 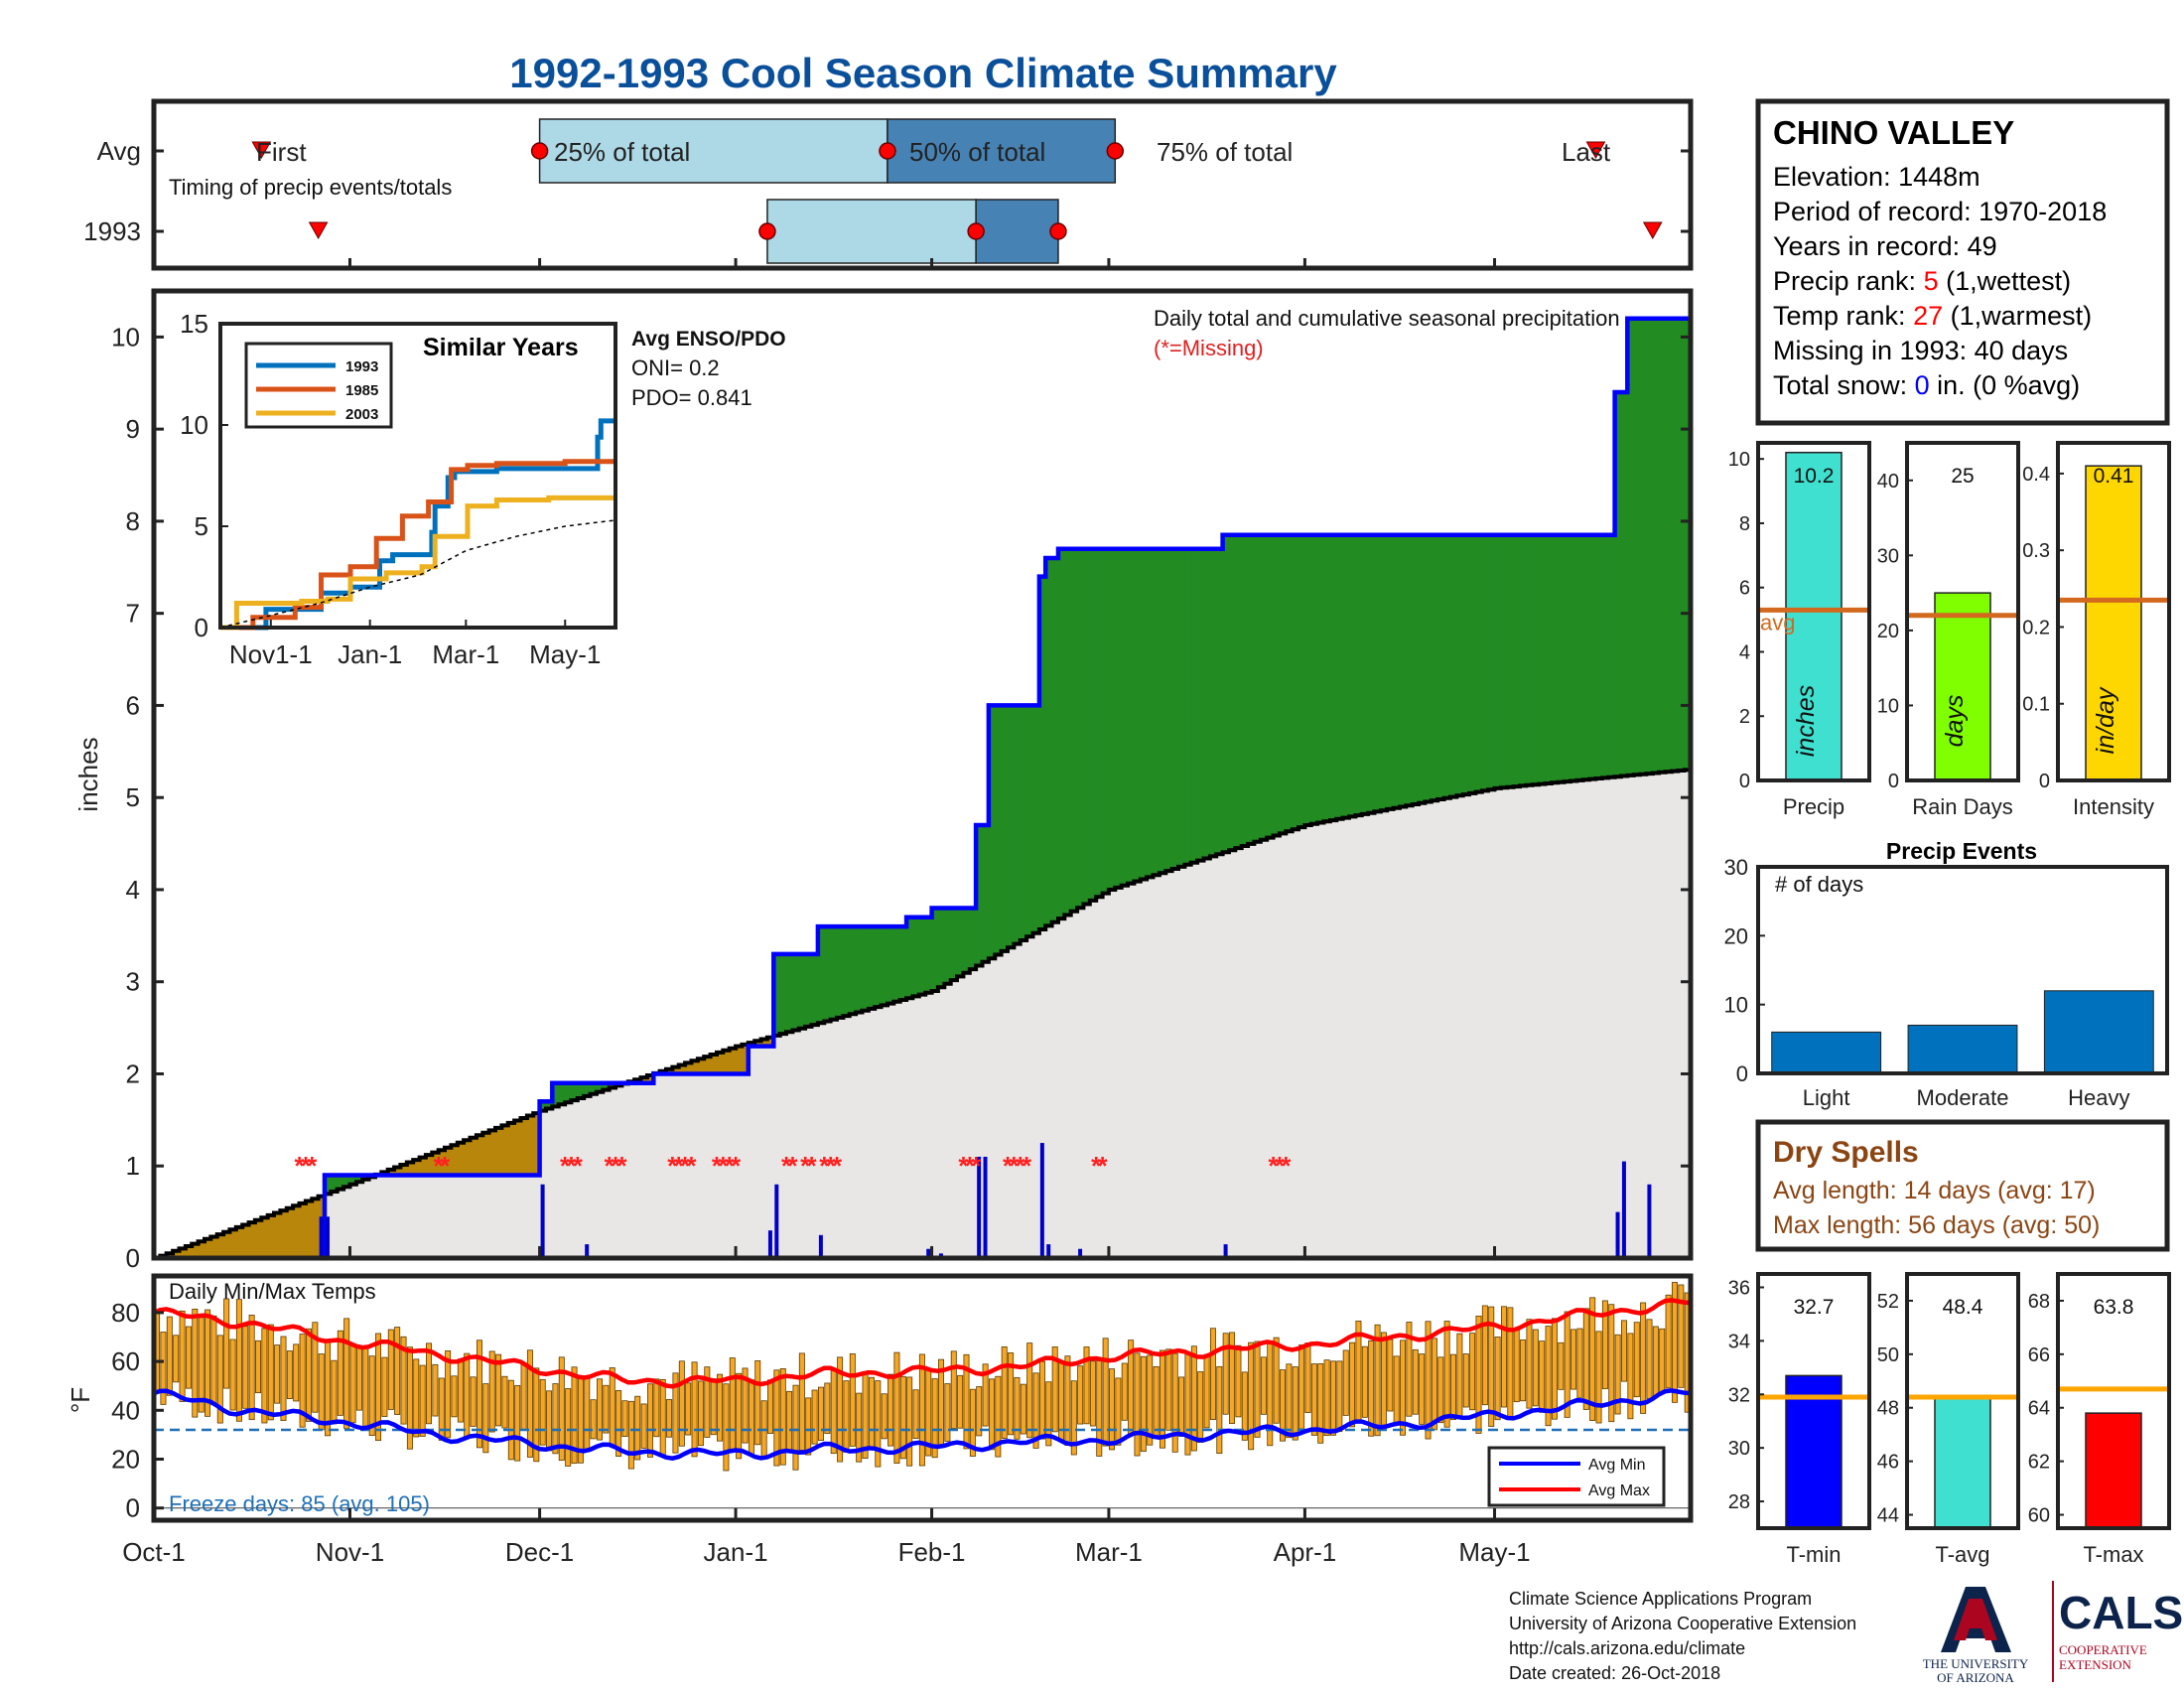 What do you see at coordinates (1017, 231) in the screenshot?
I see `1993-50-75-box` at bounding box center [1017, 231].